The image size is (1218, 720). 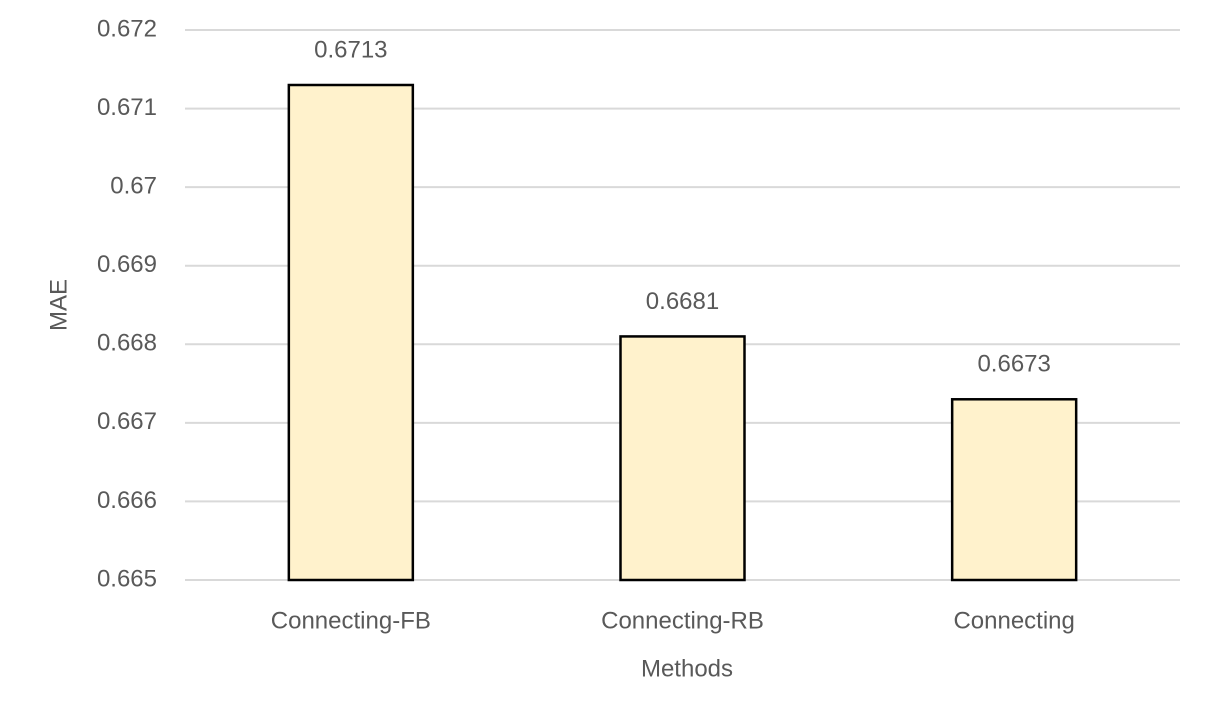 I want to click on y-tick-label: 0.668, so click(x=127, y=343).